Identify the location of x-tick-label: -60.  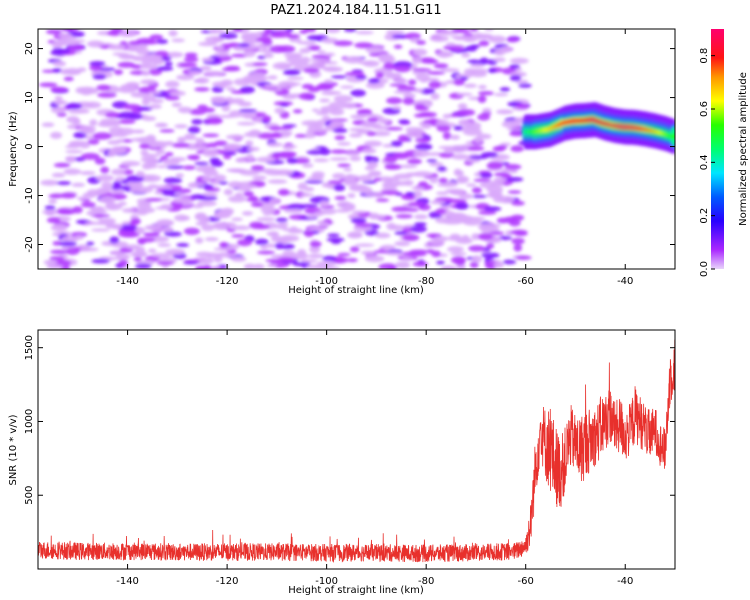
(526, 581).